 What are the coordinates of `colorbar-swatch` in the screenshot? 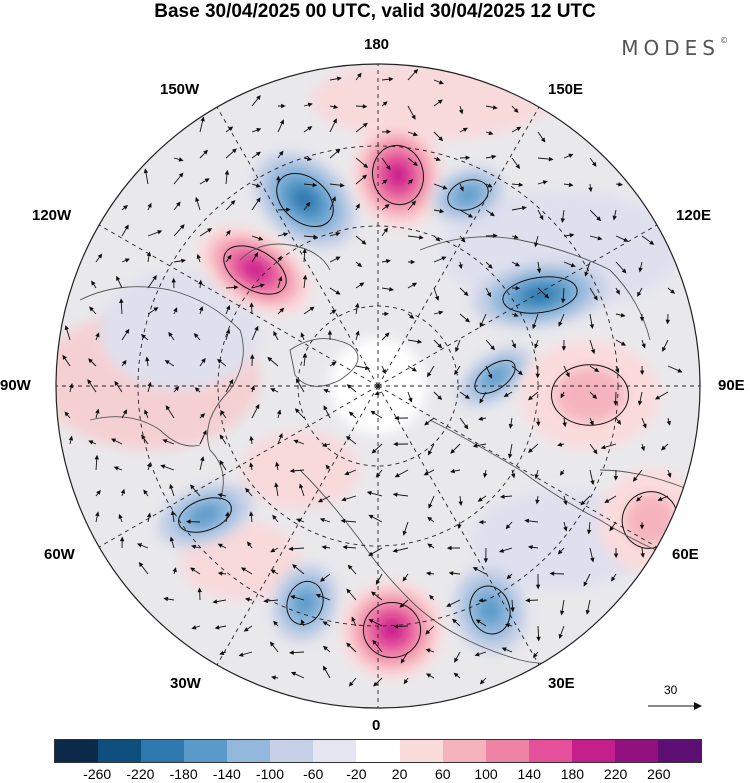 It's located at (77, 751).